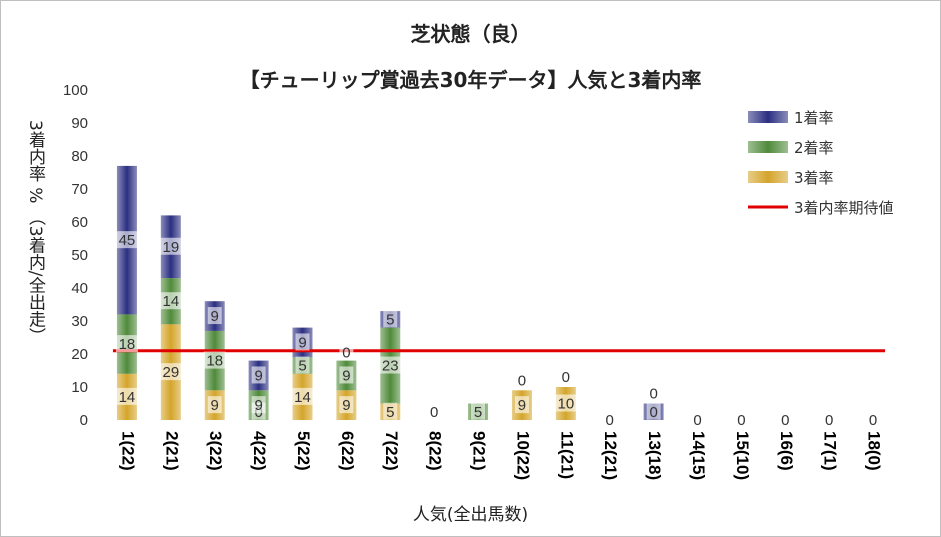 Image resolution: width=941 pixels, height=537 pixels. I want to click on y-axis-label: 3着内率 % （3着内/全出走）, so click(35, 232).